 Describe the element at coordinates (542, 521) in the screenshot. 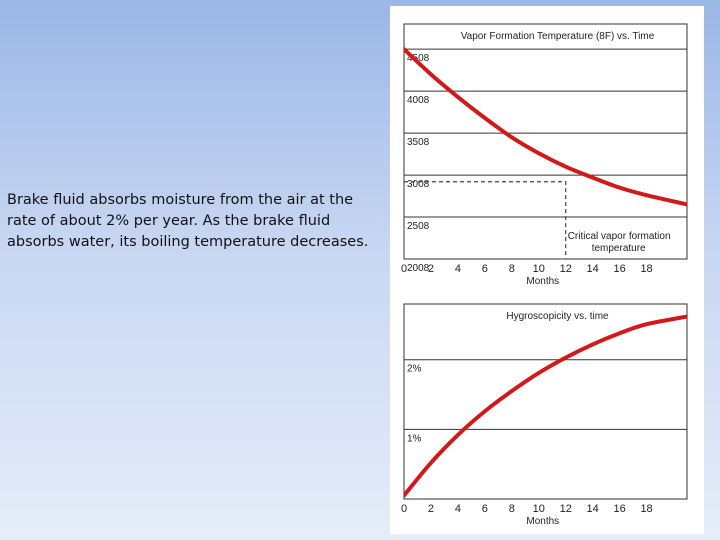

I see `hygro-x-axis-label: Months` at that location.